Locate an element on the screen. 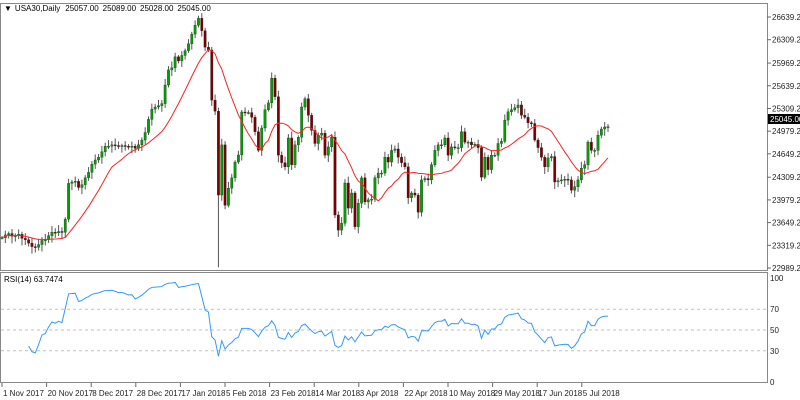 This screenshot has width=800, height=400. price-tick-label: 24309.20 is located at coordinates (786, 177).